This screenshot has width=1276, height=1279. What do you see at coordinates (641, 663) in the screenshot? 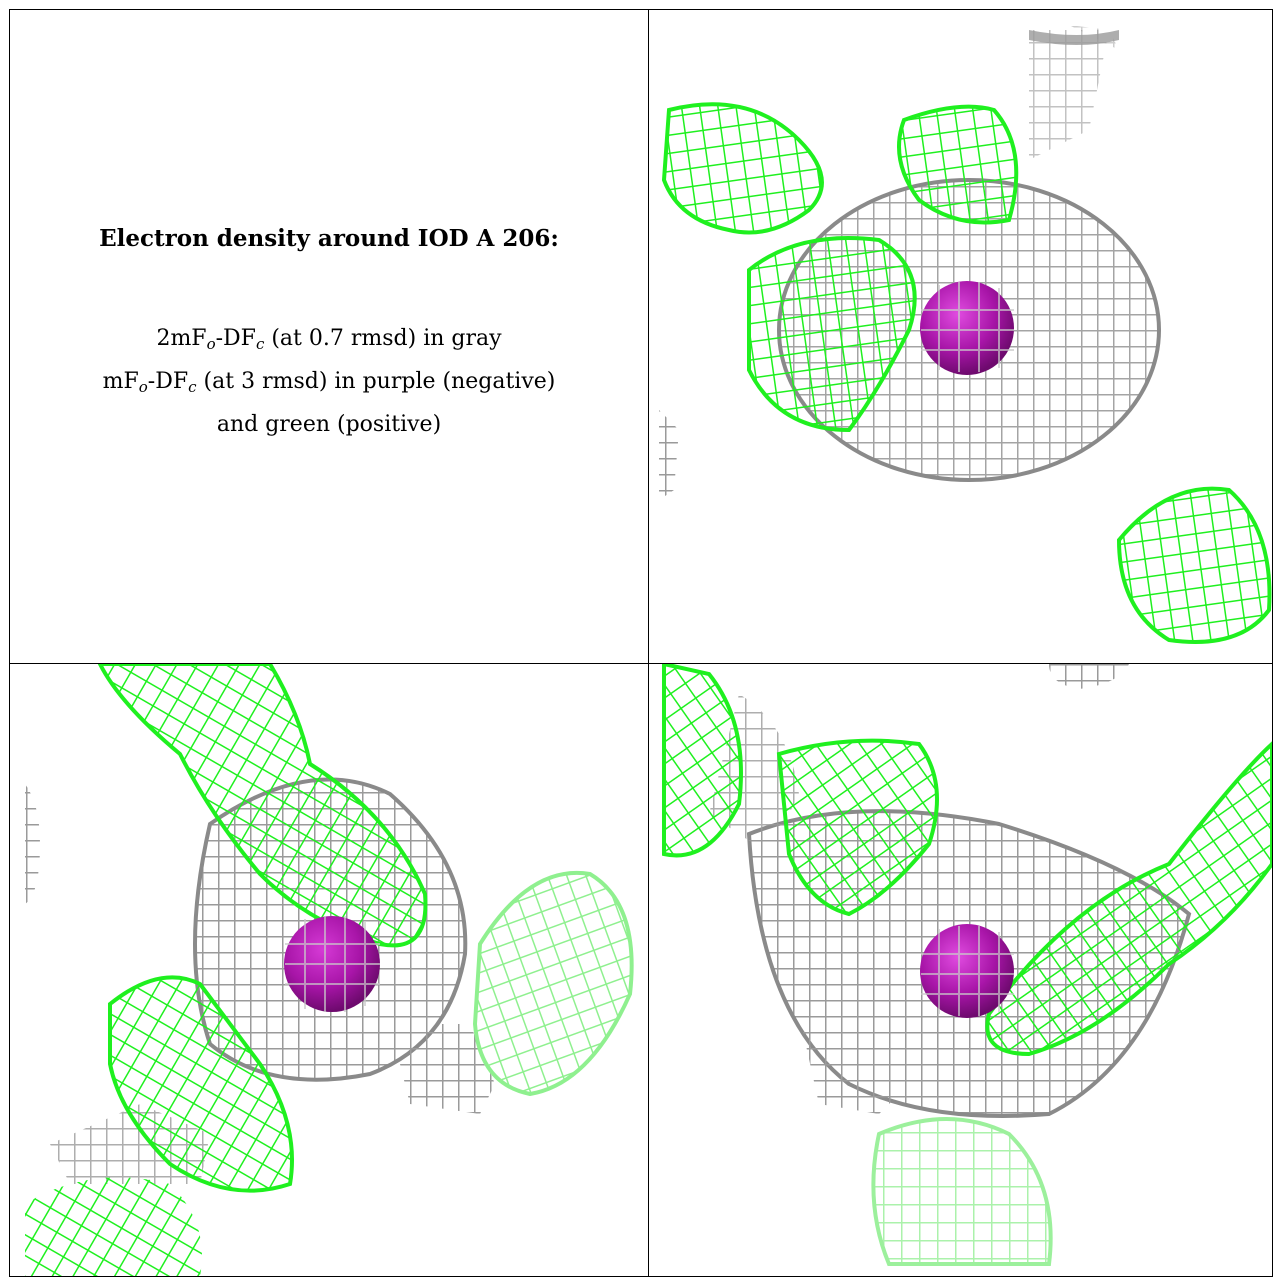
I see `horizontal-divider` at bounding box center [641, 663].